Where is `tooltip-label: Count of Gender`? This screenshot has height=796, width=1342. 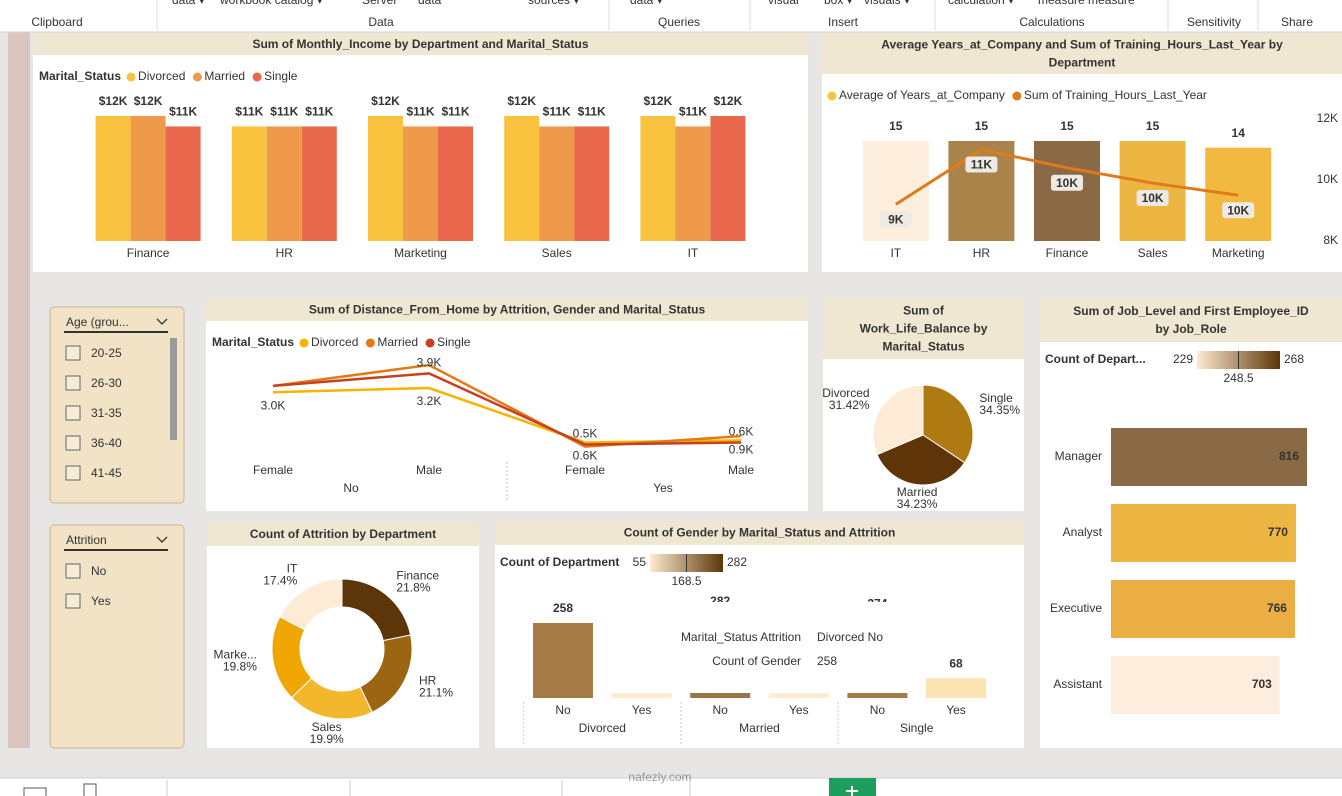
tooltip-label: Count of Gender is located at coordinates (756, 661).